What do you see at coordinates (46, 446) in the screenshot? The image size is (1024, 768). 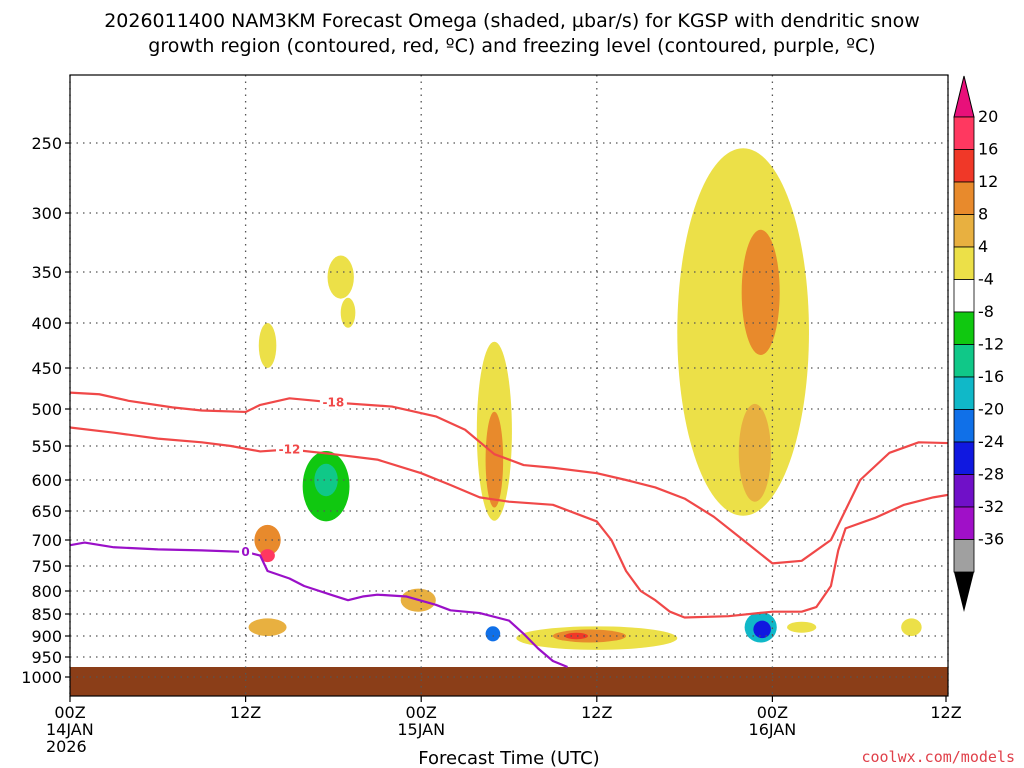 I see `y-tick-label: 550` at bounding box center [46, 446].